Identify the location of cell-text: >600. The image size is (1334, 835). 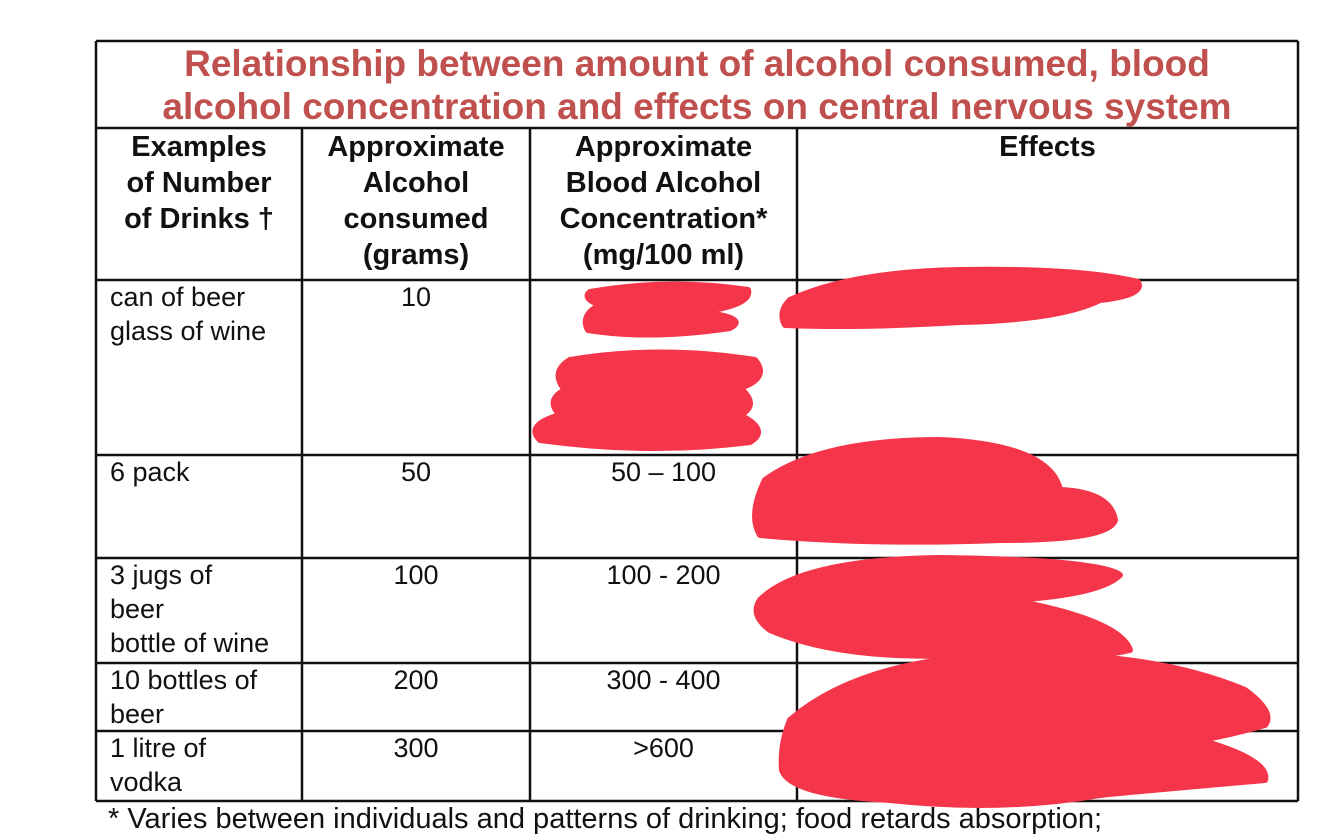
(663, 748).